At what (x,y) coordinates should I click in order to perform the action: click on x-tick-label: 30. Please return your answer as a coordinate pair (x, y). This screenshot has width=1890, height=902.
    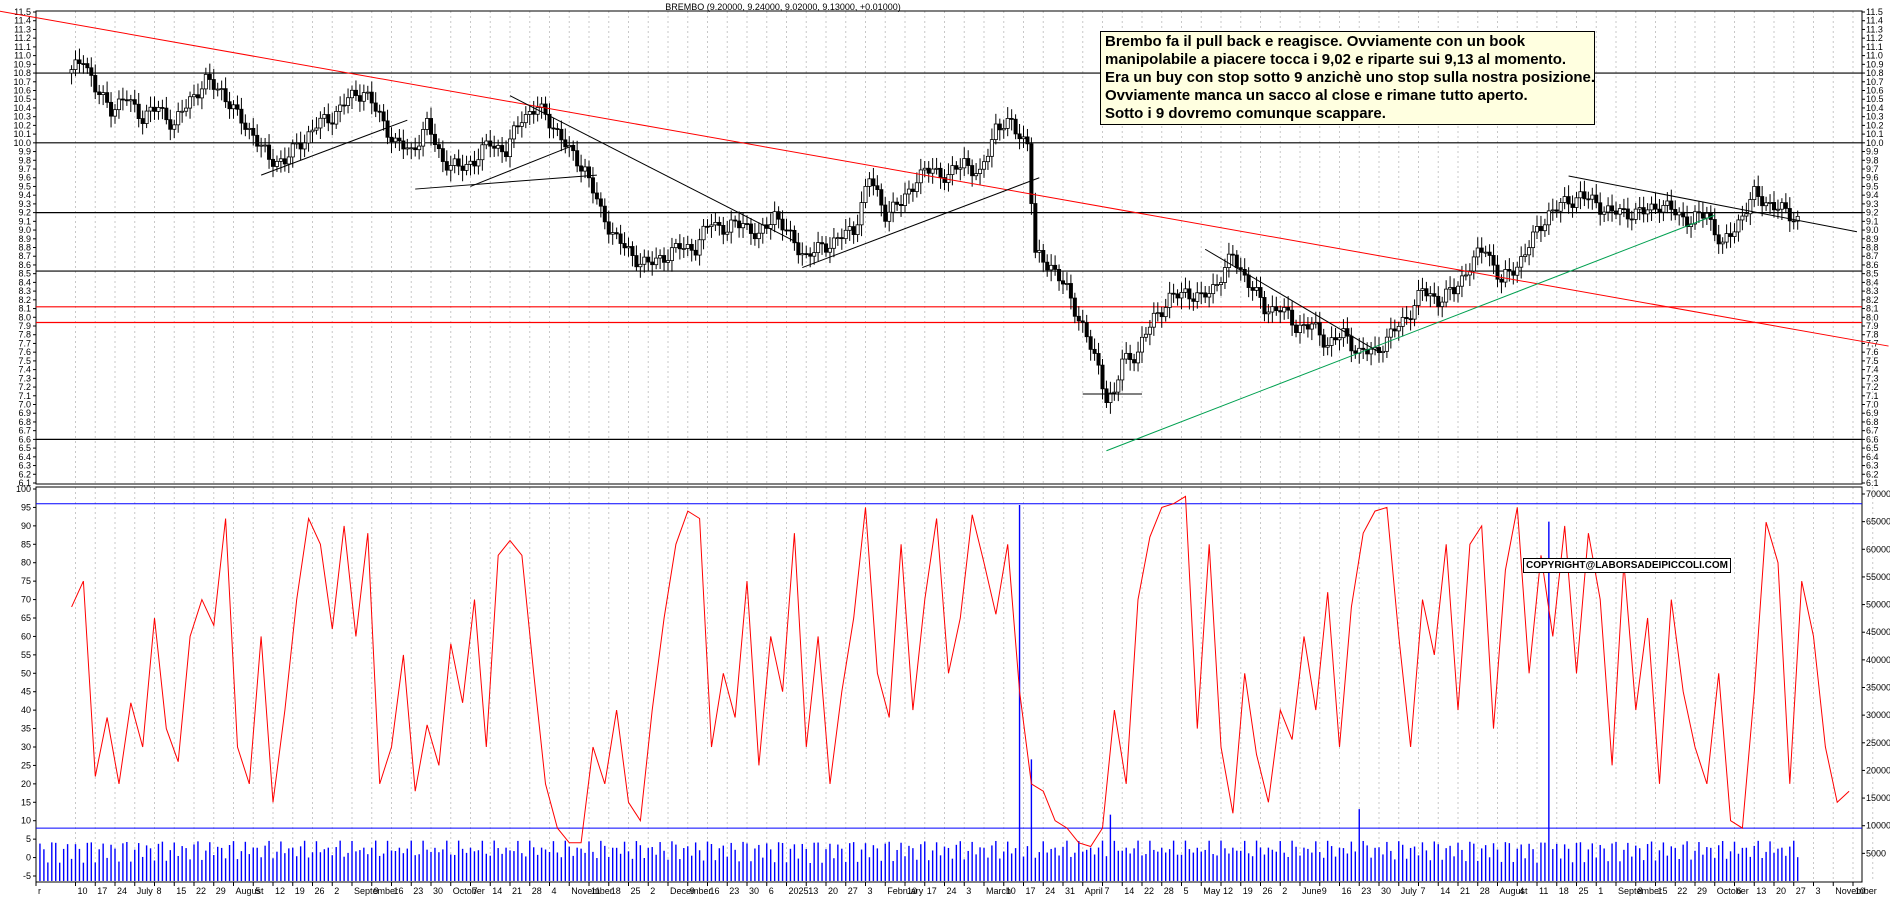
    Looking at the image, I should click on (438, 891).